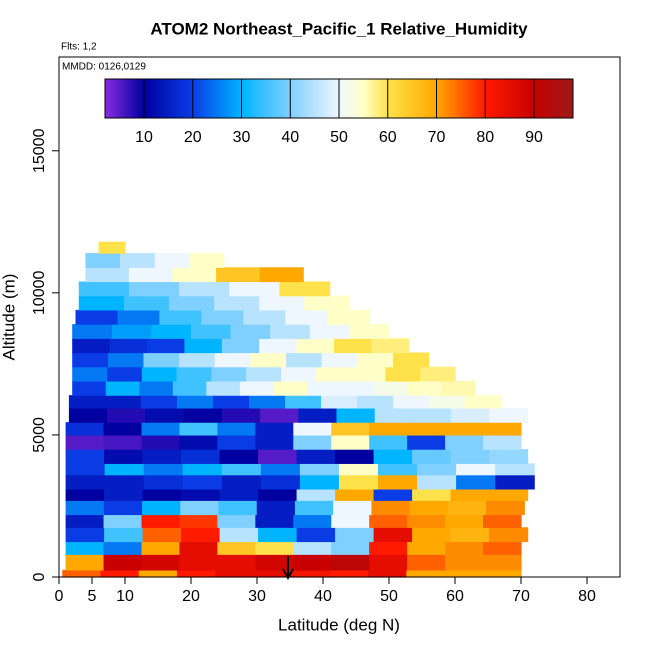 The height and width of the screenshot is (650, 650). Describe the element at coordinates (339, 624) in the screenshot. I see `x-axis-label: Latitude (deg N)` at that location.